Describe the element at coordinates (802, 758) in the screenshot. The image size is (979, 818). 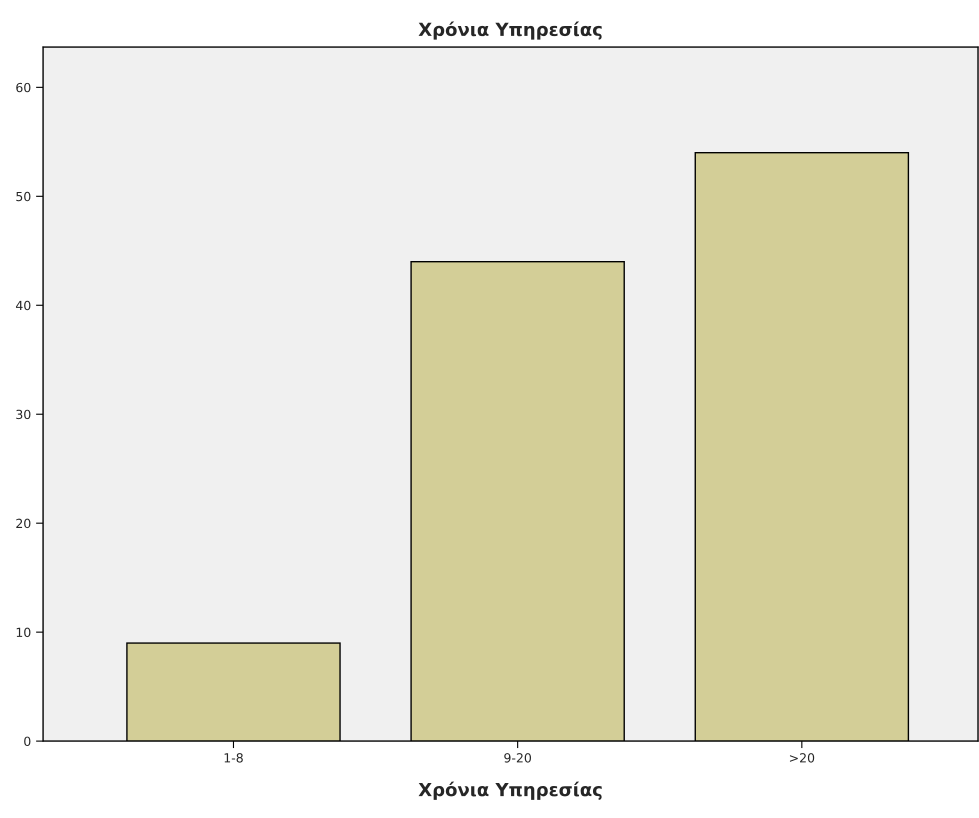
I see `x-tick-label: >20` at that location.